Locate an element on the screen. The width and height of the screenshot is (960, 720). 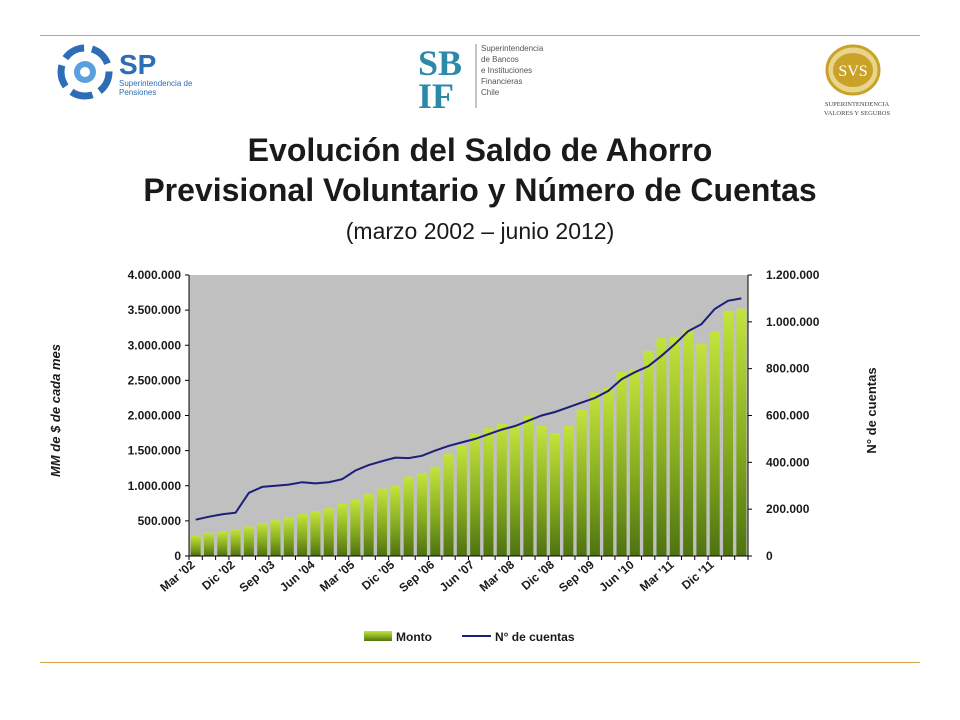
y2-tick-label: 1.000.000 is located at coordinates (793, 322).